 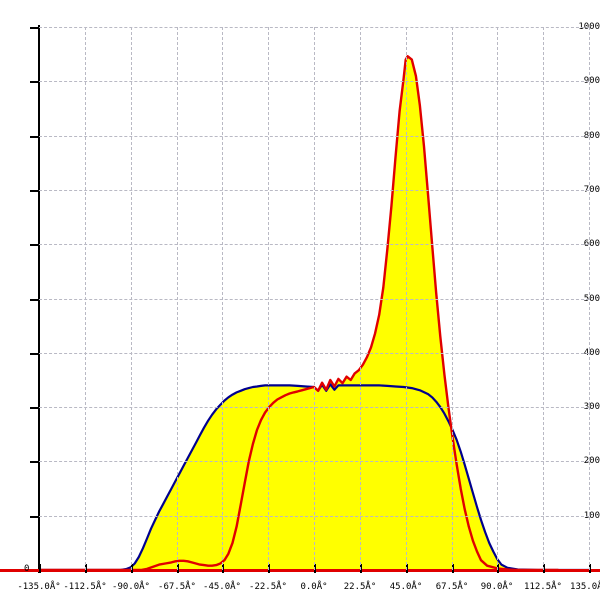 What do you see at coordinates (591, 461) in the screenshot?
I see `y-axis-label: 200` at bounding box center [591, 461].